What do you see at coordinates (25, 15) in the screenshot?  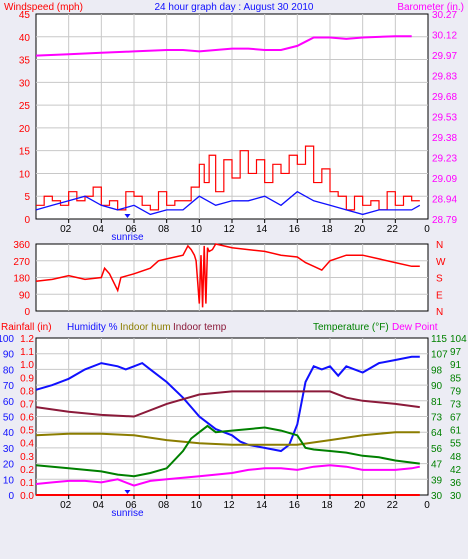 I see `windspeed-tick-label: 45` at bounding box center [25, 15].